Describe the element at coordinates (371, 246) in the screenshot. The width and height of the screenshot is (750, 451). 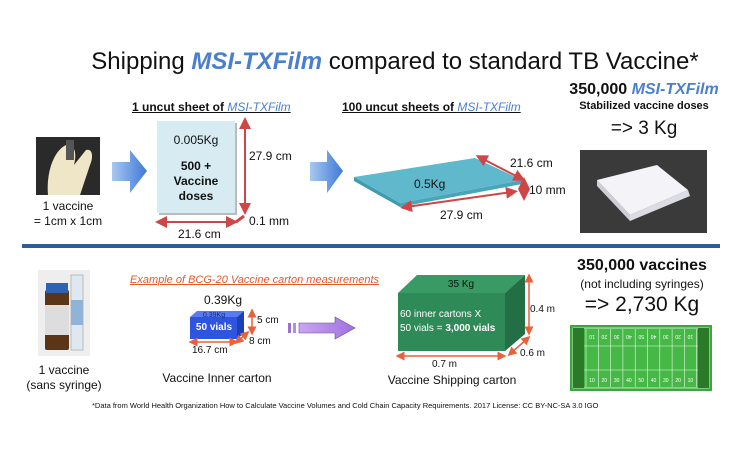
I see `divider` at that location.